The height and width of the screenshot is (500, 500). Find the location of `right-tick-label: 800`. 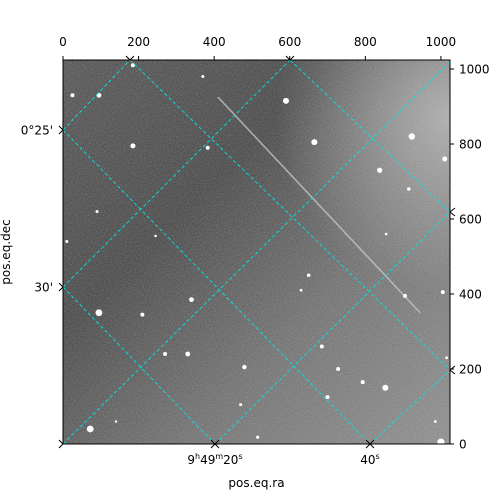

right-tick-label: 800 is located at coordinates (470, 145).